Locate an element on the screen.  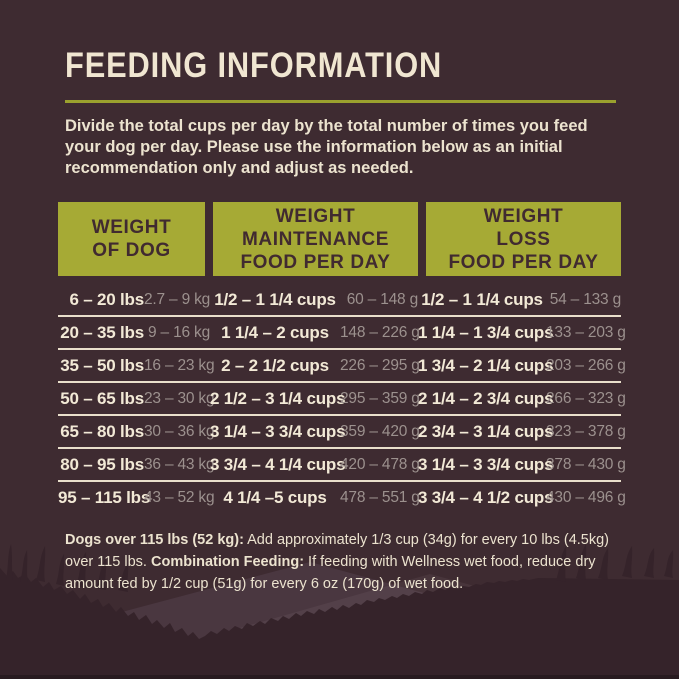
maintenance-grams: 478 – 551 g is located at coordinates (380, 498).